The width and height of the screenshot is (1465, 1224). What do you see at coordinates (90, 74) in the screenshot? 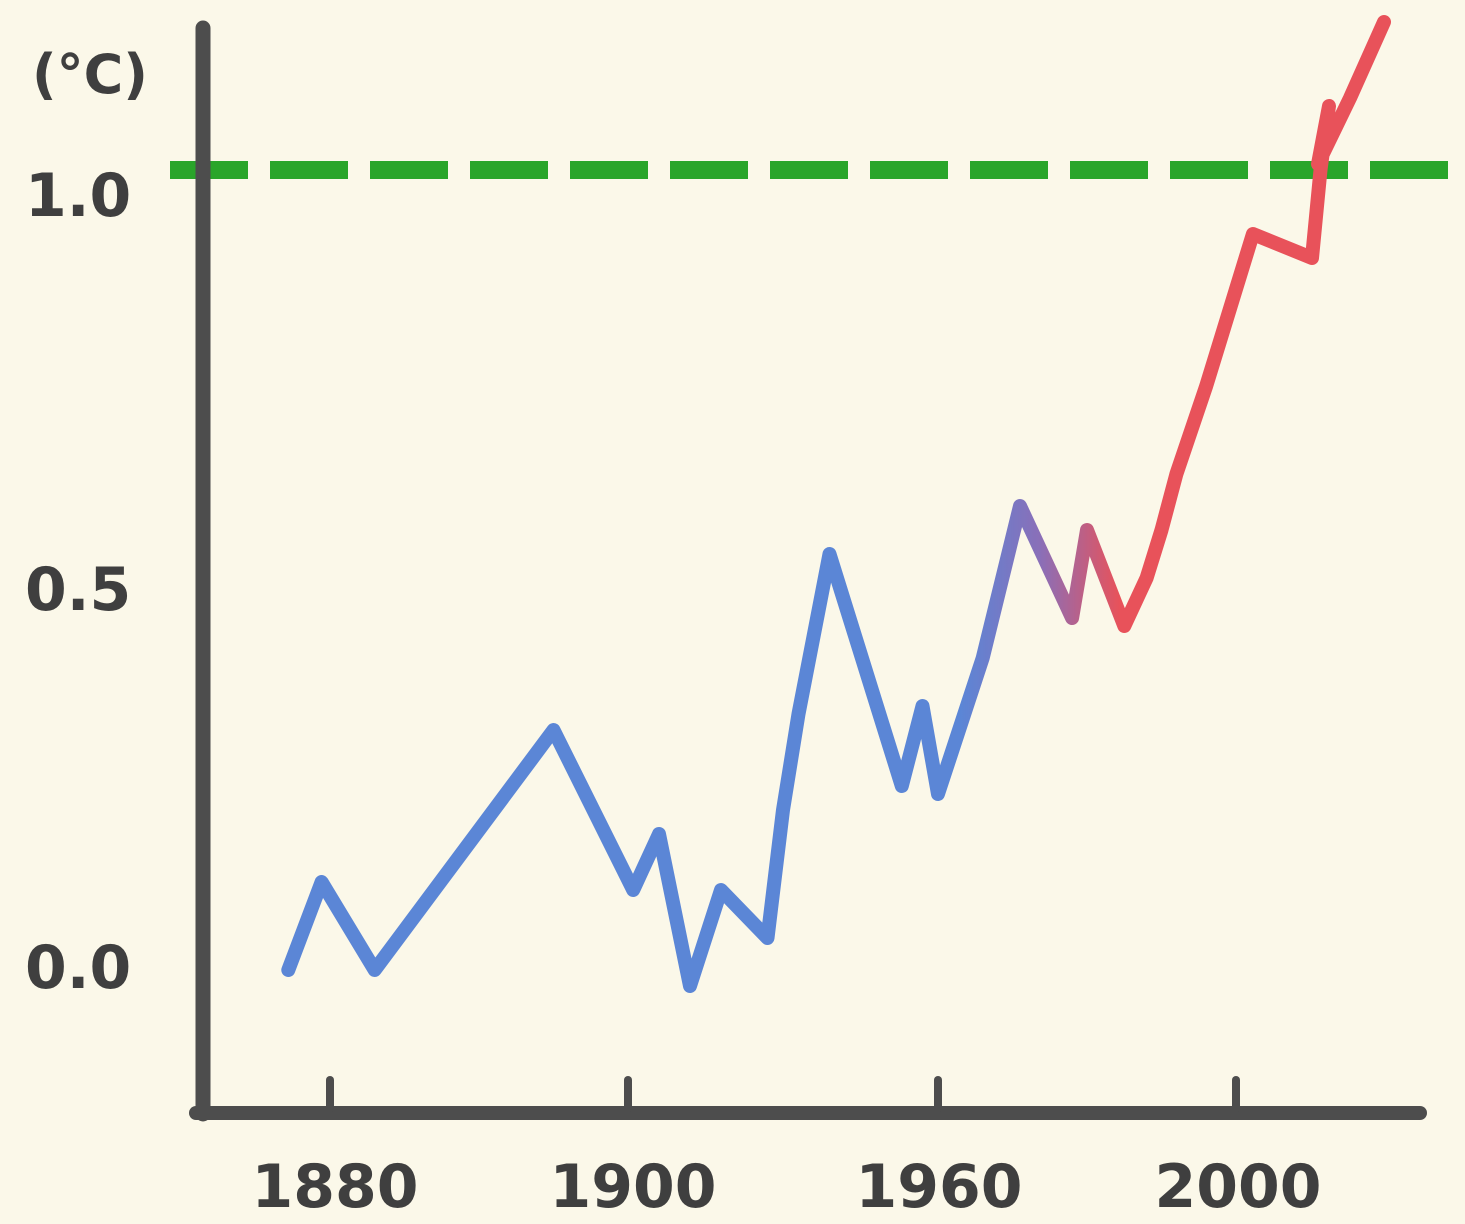
I see `y-axis-unit-label: (°C)` at bounding box center [90, 74].